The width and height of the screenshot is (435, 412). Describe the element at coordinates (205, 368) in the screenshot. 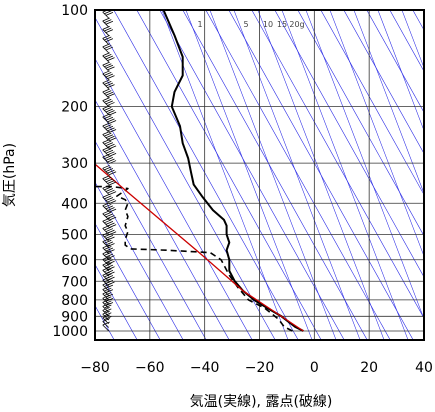

I see `x-tick-label: −40` at that location.